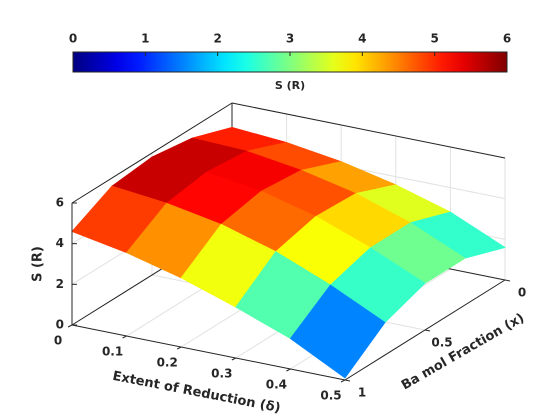  What do you see at coordinates (217, 39) in the screenshot?
I see `colorbar-tick-label: 2` at bounding box center [217, 39].